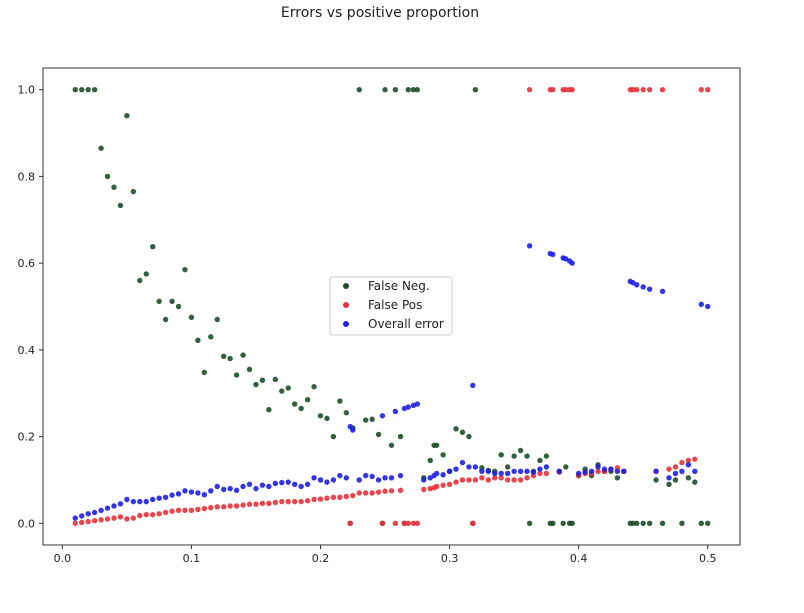 This screenshot has height=613, width=804. I want to click on y-tick-label: 0.8, so click(27, 176).